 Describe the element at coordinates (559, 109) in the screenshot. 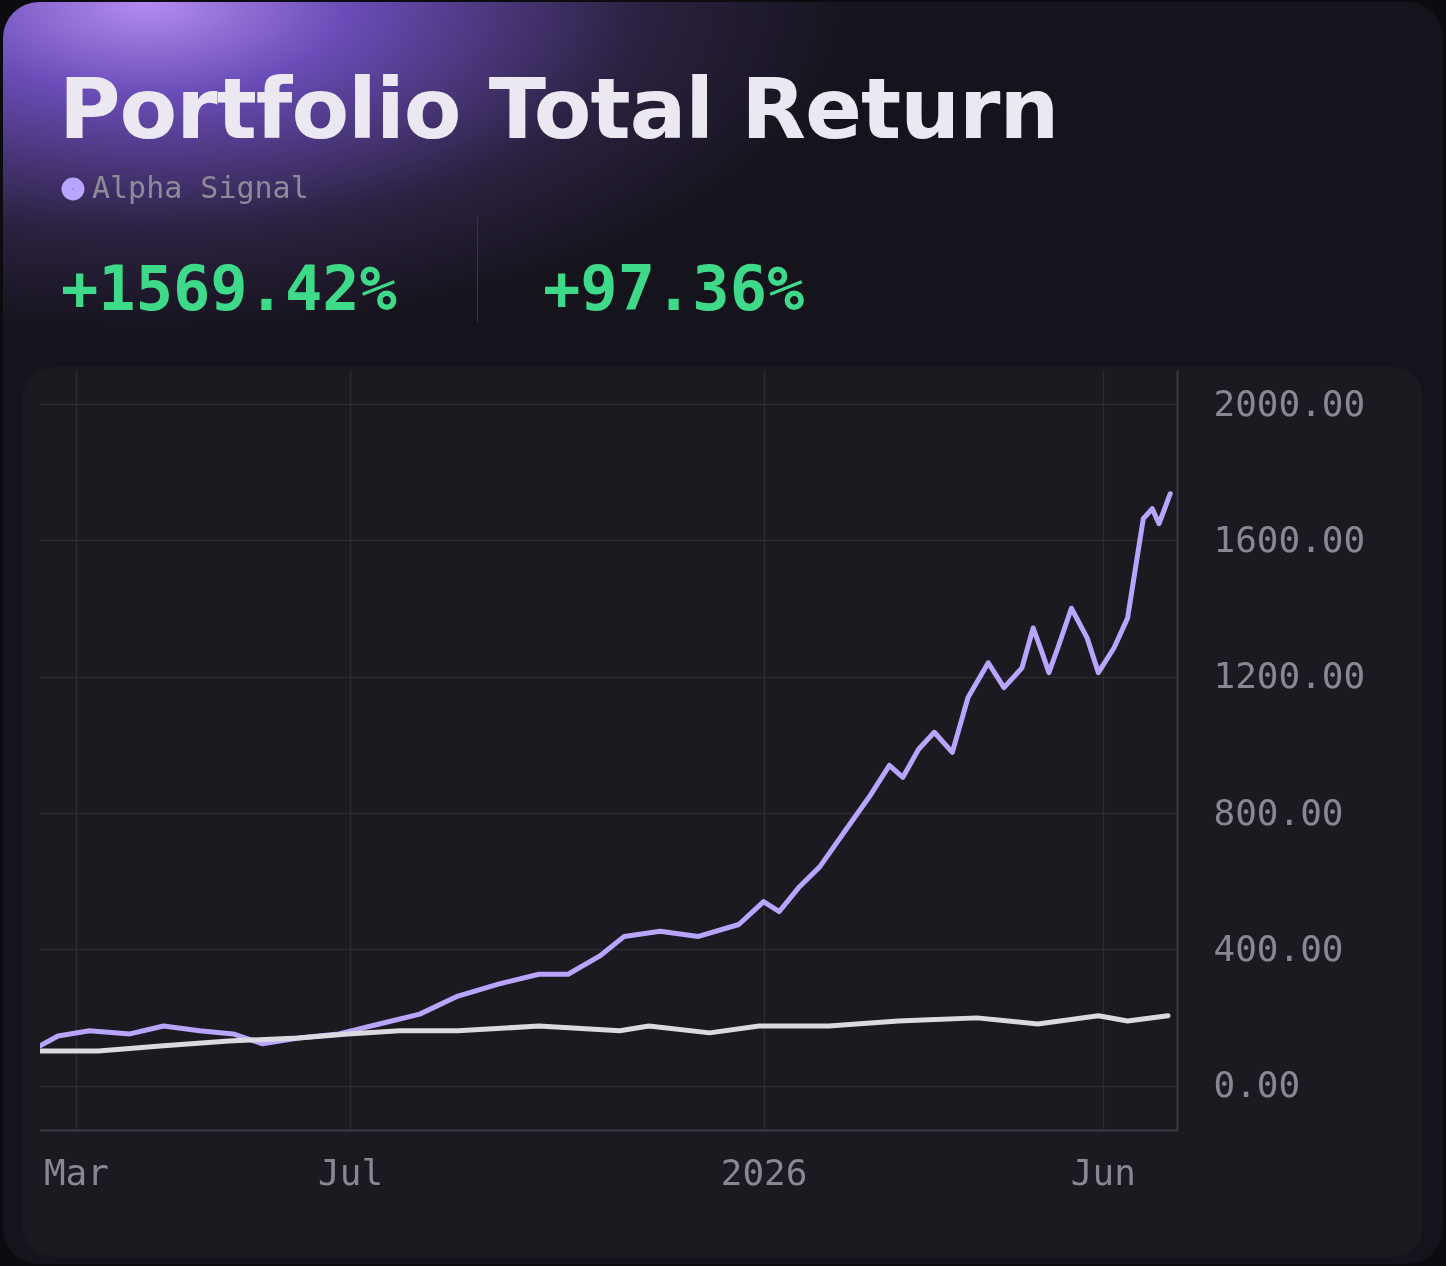

I see `chart-title: Portfolio Total Return` at that location.